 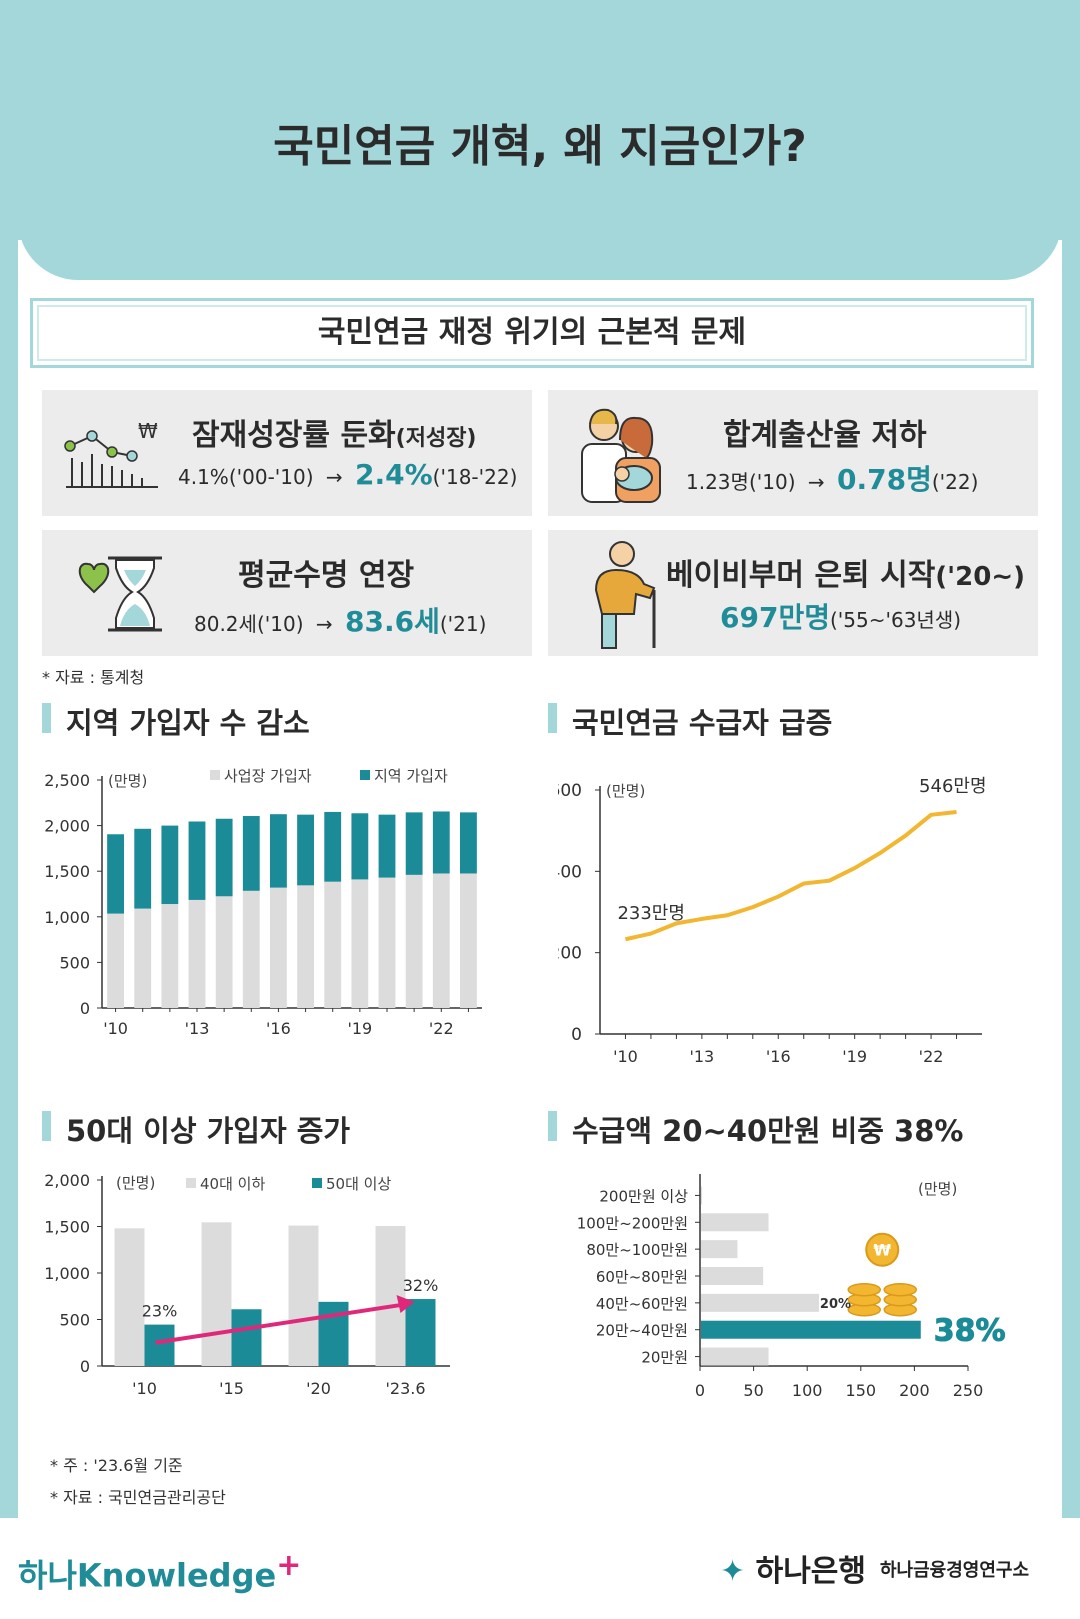 What do you see at coordinates (625, 595) in the screenshot?
I see `elderly-cane-icon` at bounding box center [625, 595].